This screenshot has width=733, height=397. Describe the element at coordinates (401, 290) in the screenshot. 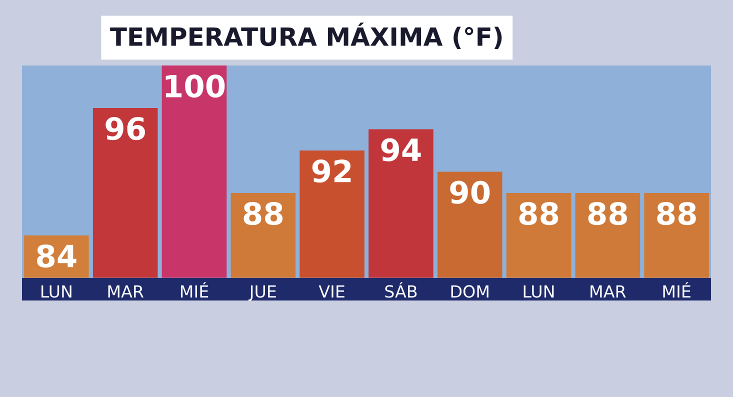

I see `x-tick-label: SÁB` at that location.